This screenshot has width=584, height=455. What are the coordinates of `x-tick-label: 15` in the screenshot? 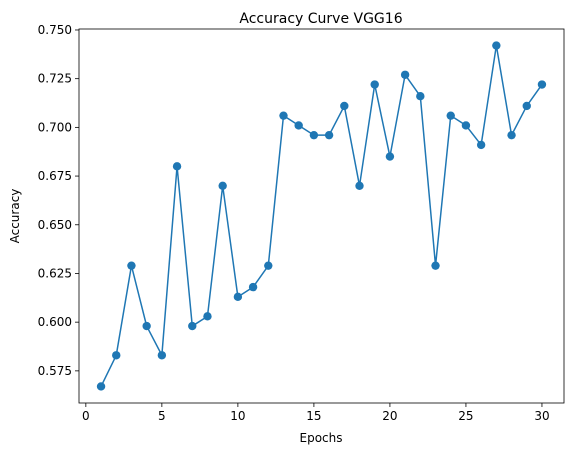 It's located at (313, 416).